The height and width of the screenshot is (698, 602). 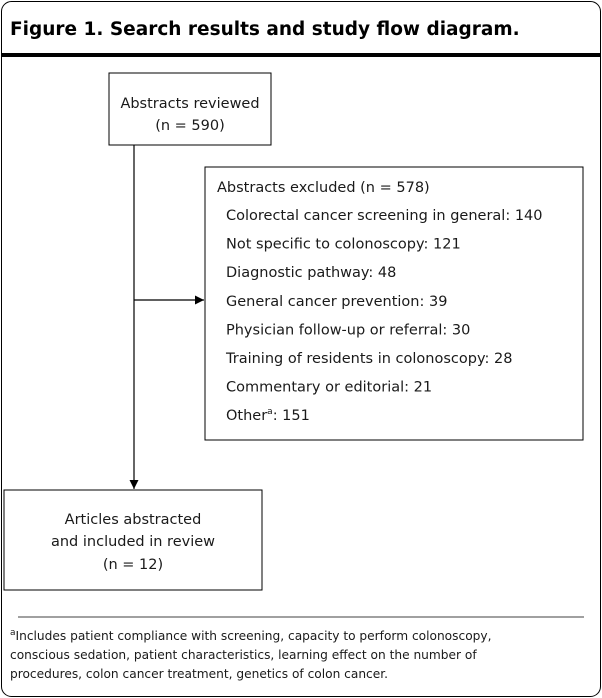 I want to click on item-label: Commentary or editorial: 21, so click(x=329, y=388).